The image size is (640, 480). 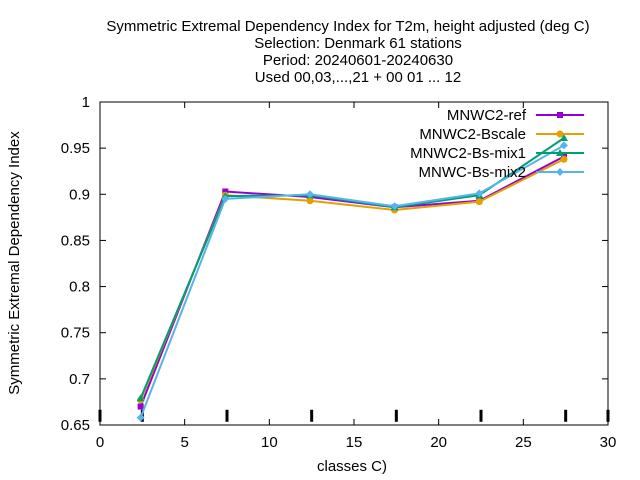 What do you see at coordinates (468, 153) in the screenshot?
I see `legend-label: MNWC2-Bs-mix1` at bounding box center [468, 153].